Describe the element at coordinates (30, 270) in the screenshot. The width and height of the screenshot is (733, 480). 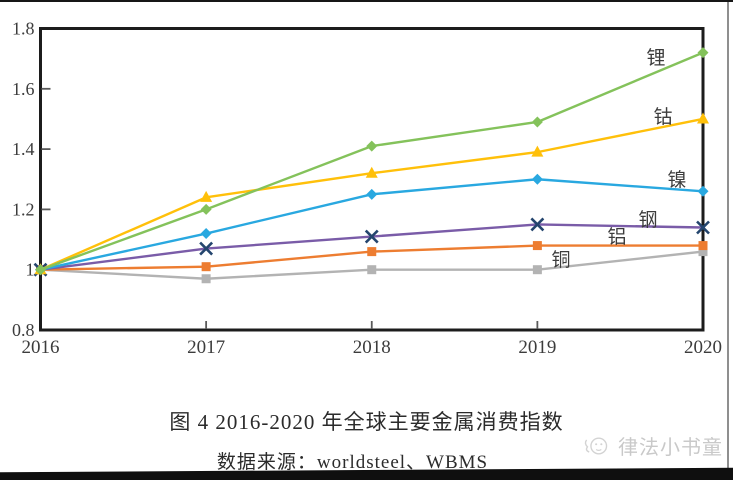
I see `y-tick-label: 1` at that location.